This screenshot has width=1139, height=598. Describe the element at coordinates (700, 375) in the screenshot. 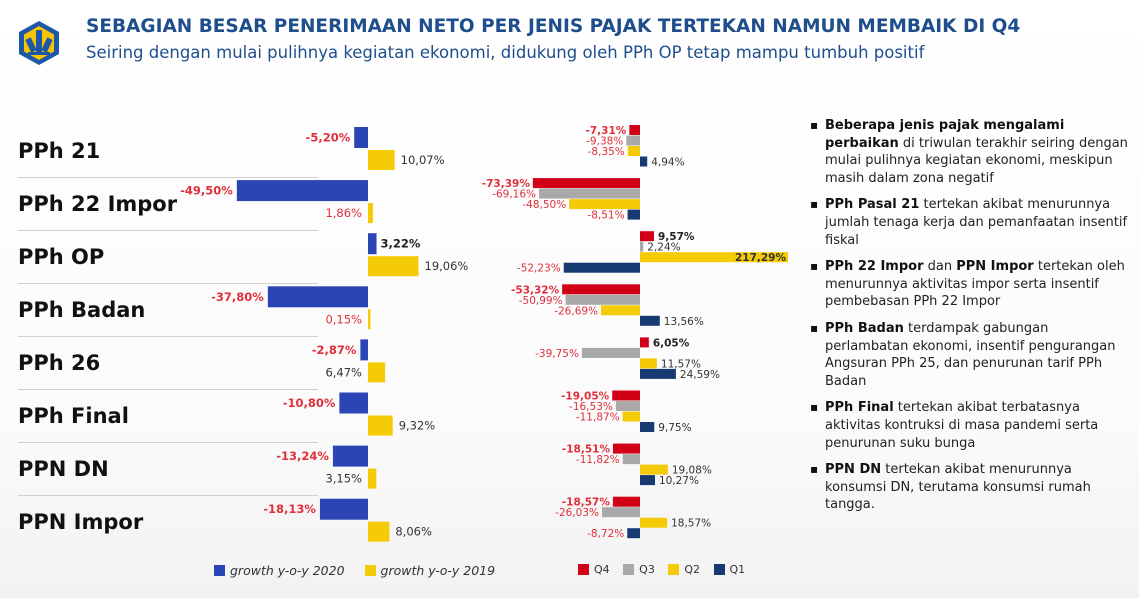

I see `data-label: 24,59%` at that location.